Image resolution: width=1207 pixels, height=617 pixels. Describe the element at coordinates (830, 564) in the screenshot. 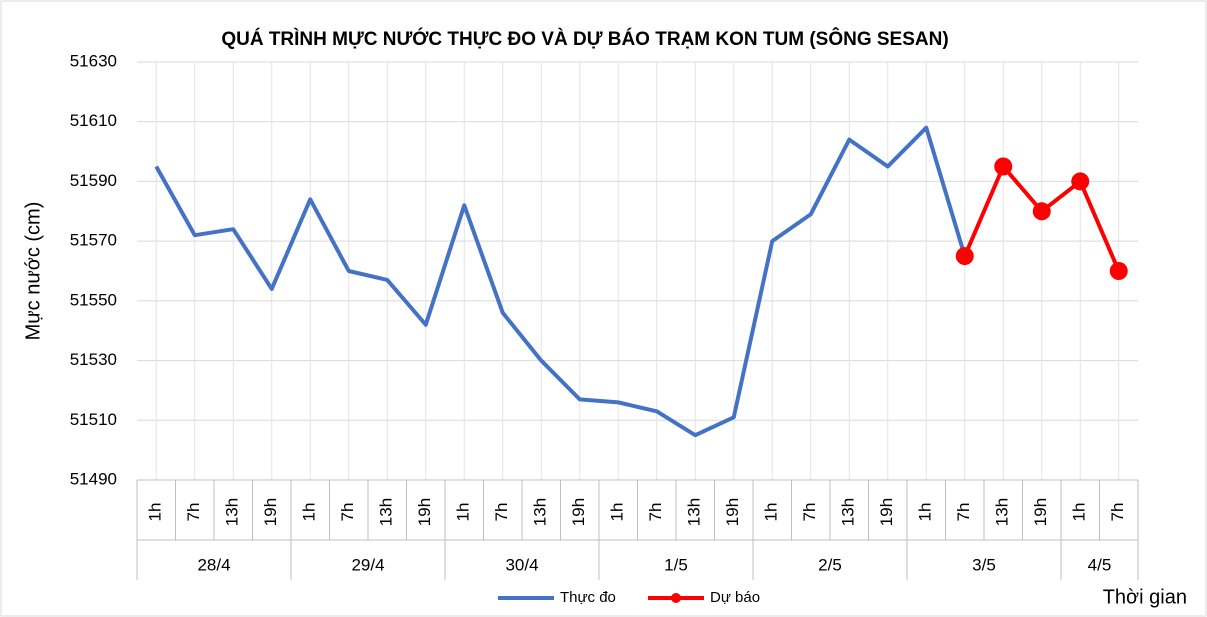

I see `x-group-label: 2/5` at that location.